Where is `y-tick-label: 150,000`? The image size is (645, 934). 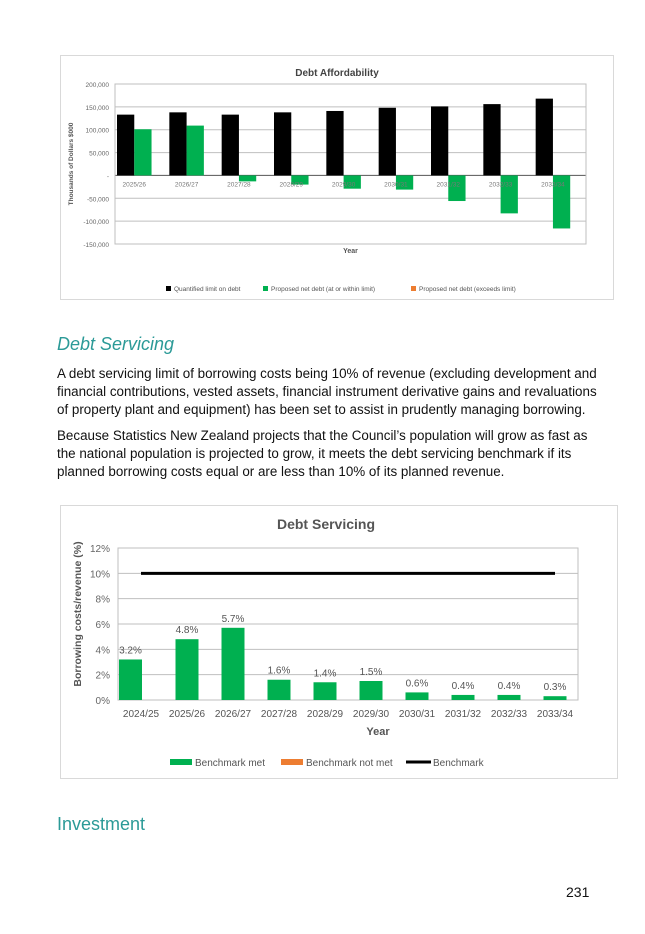
y-tick-label: 150,000 is located at coordinates (98, 108).